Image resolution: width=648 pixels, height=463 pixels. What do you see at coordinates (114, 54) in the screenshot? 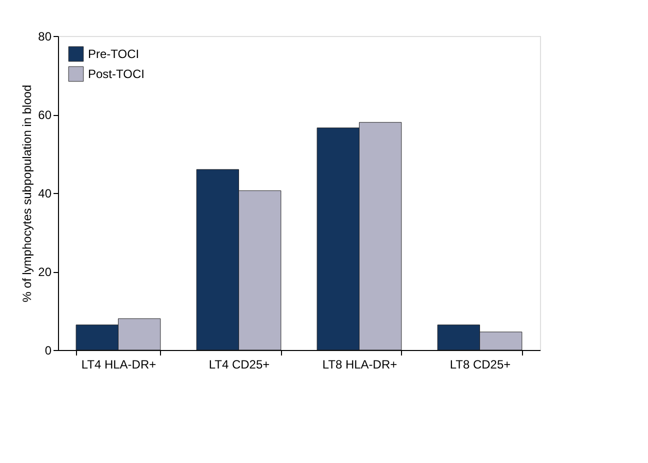
I see `legend-label: Pre-TOCI` at bounding box center [114, 54].